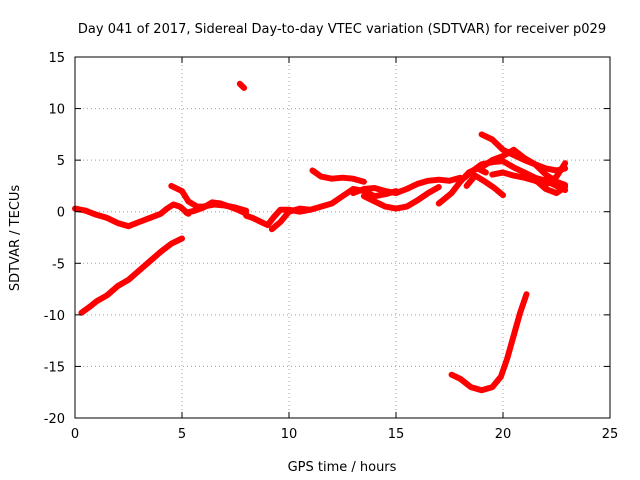 The width and height of the screenshot is (640, 480). Describe the element at coordinates (15, 238) in the screenshot. I see `y-axis-label: SDTVAR / TECUs` at that location.